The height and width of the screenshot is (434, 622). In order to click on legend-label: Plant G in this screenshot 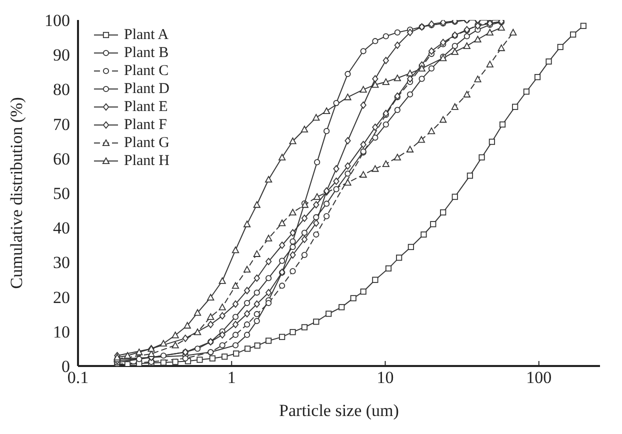, I will do `click(147, 143)`.